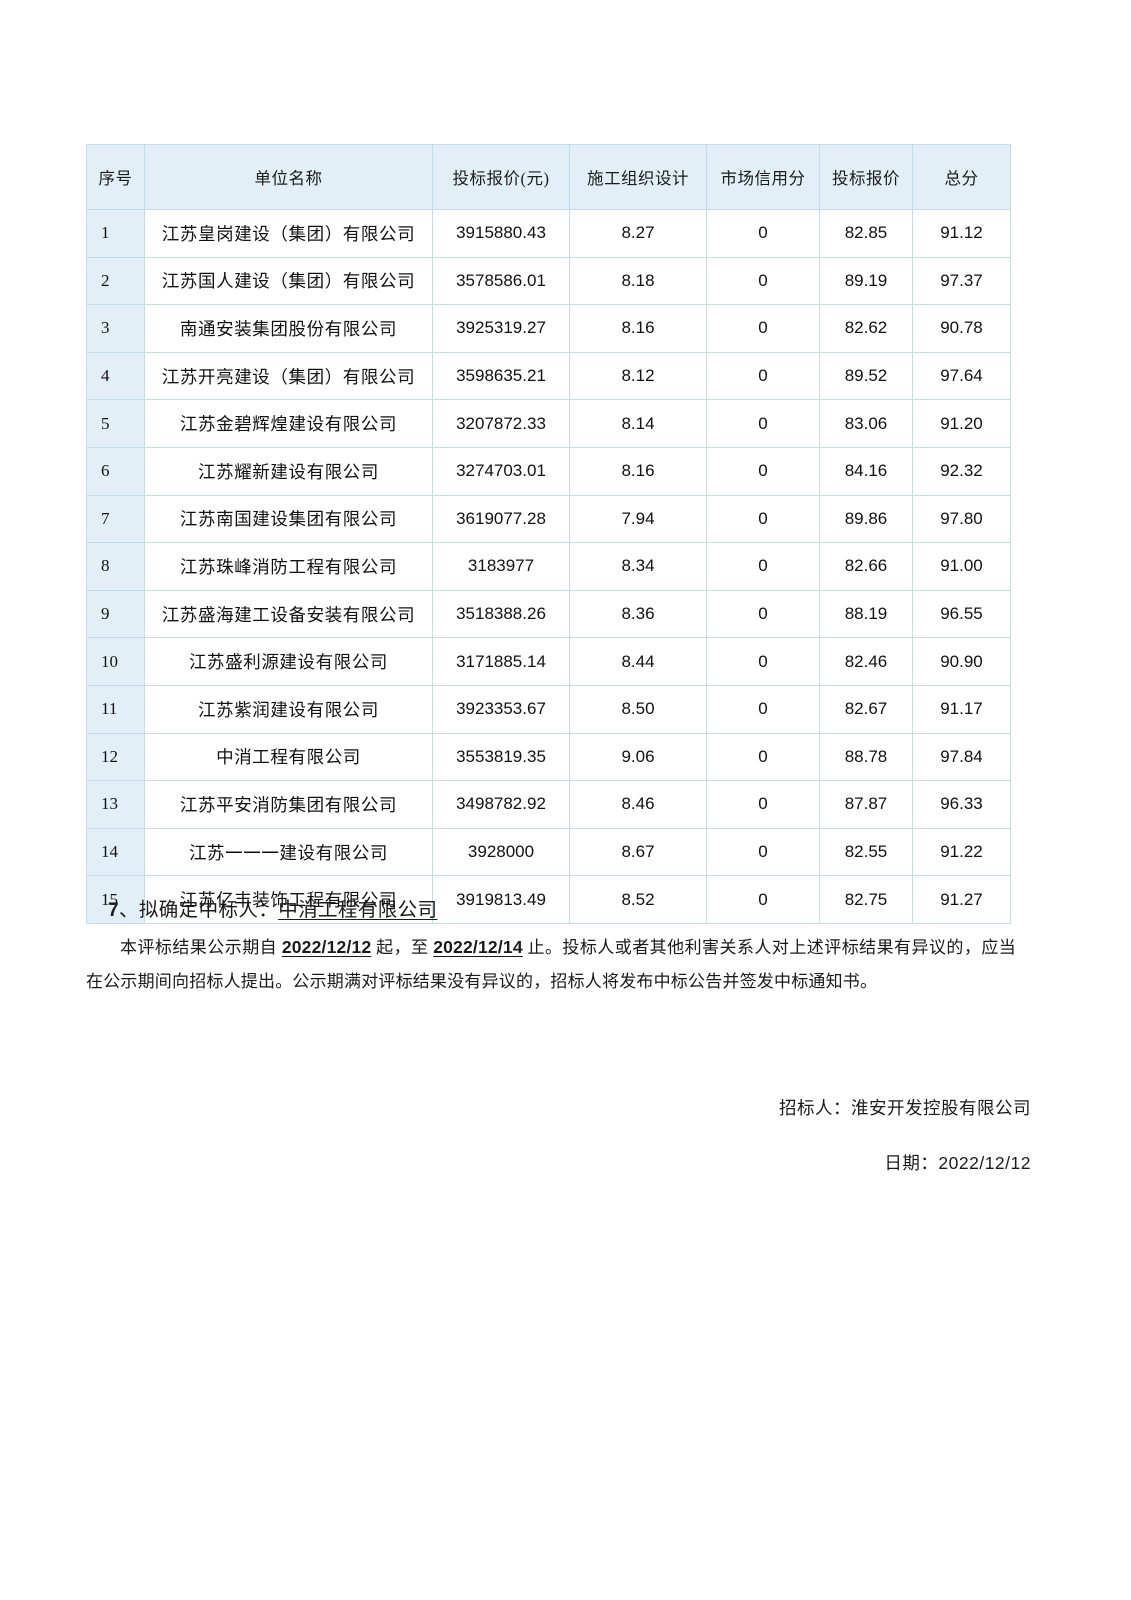  I want to click on table-row: 2 江苏国人建设（集团）有限公司 3578586.01 8.18 0 89.19 97.37, so click(548, 281).